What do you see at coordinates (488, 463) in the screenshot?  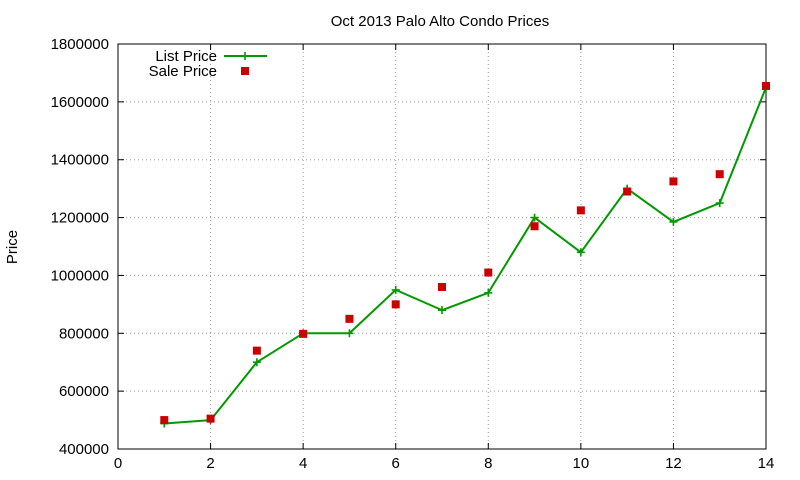 I see `x-tick-label: 8` at bounding box center [488, 463].